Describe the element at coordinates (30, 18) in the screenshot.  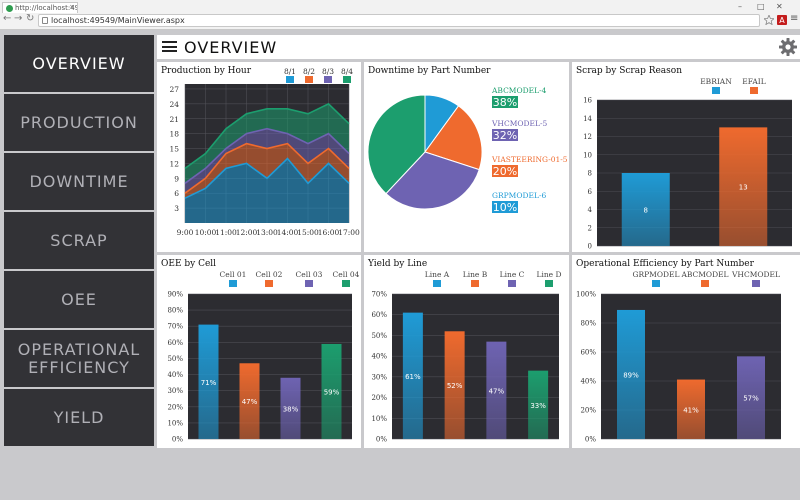
I see `reload-button: ↻` at that location.